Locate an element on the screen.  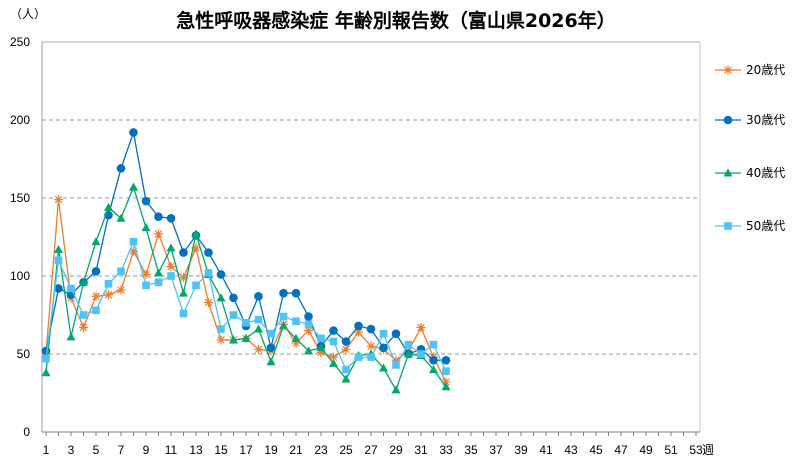
x-tick-label: 15 is located at coordinates (221, 450).